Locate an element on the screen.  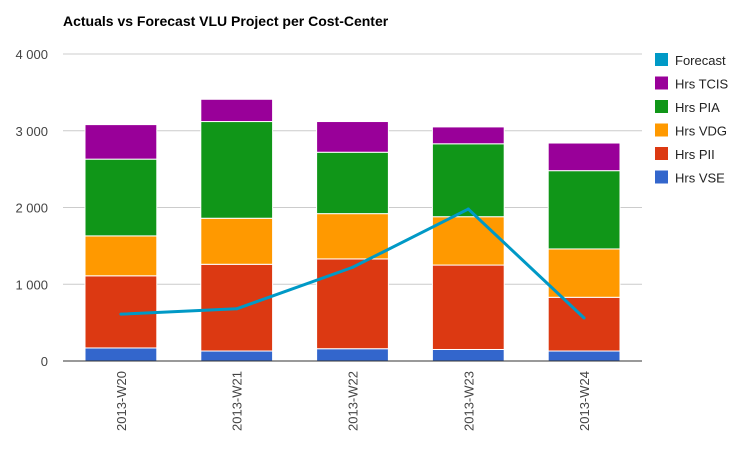
y-tick-label: 3 000 is located at coordinates (31, 131).